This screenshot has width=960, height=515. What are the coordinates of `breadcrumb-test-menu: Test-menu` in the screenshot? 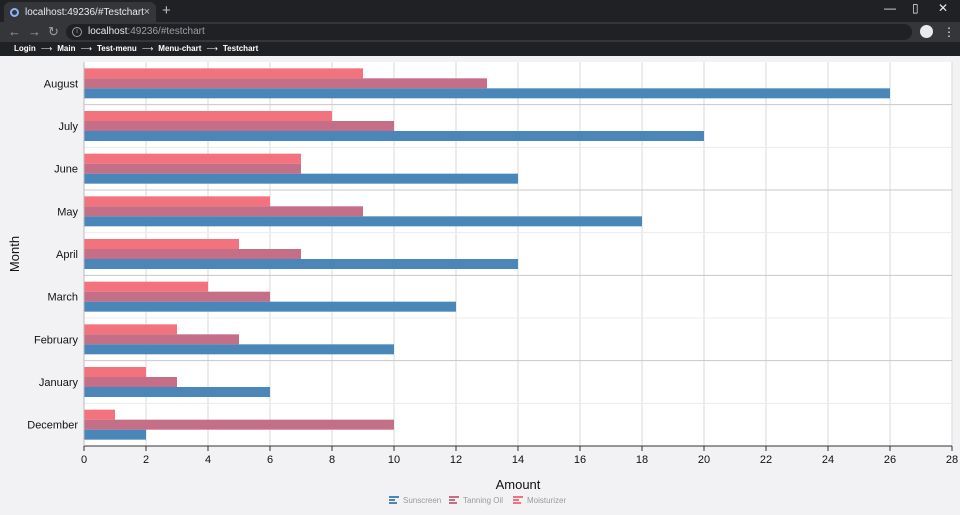 It's located at (116, 48).